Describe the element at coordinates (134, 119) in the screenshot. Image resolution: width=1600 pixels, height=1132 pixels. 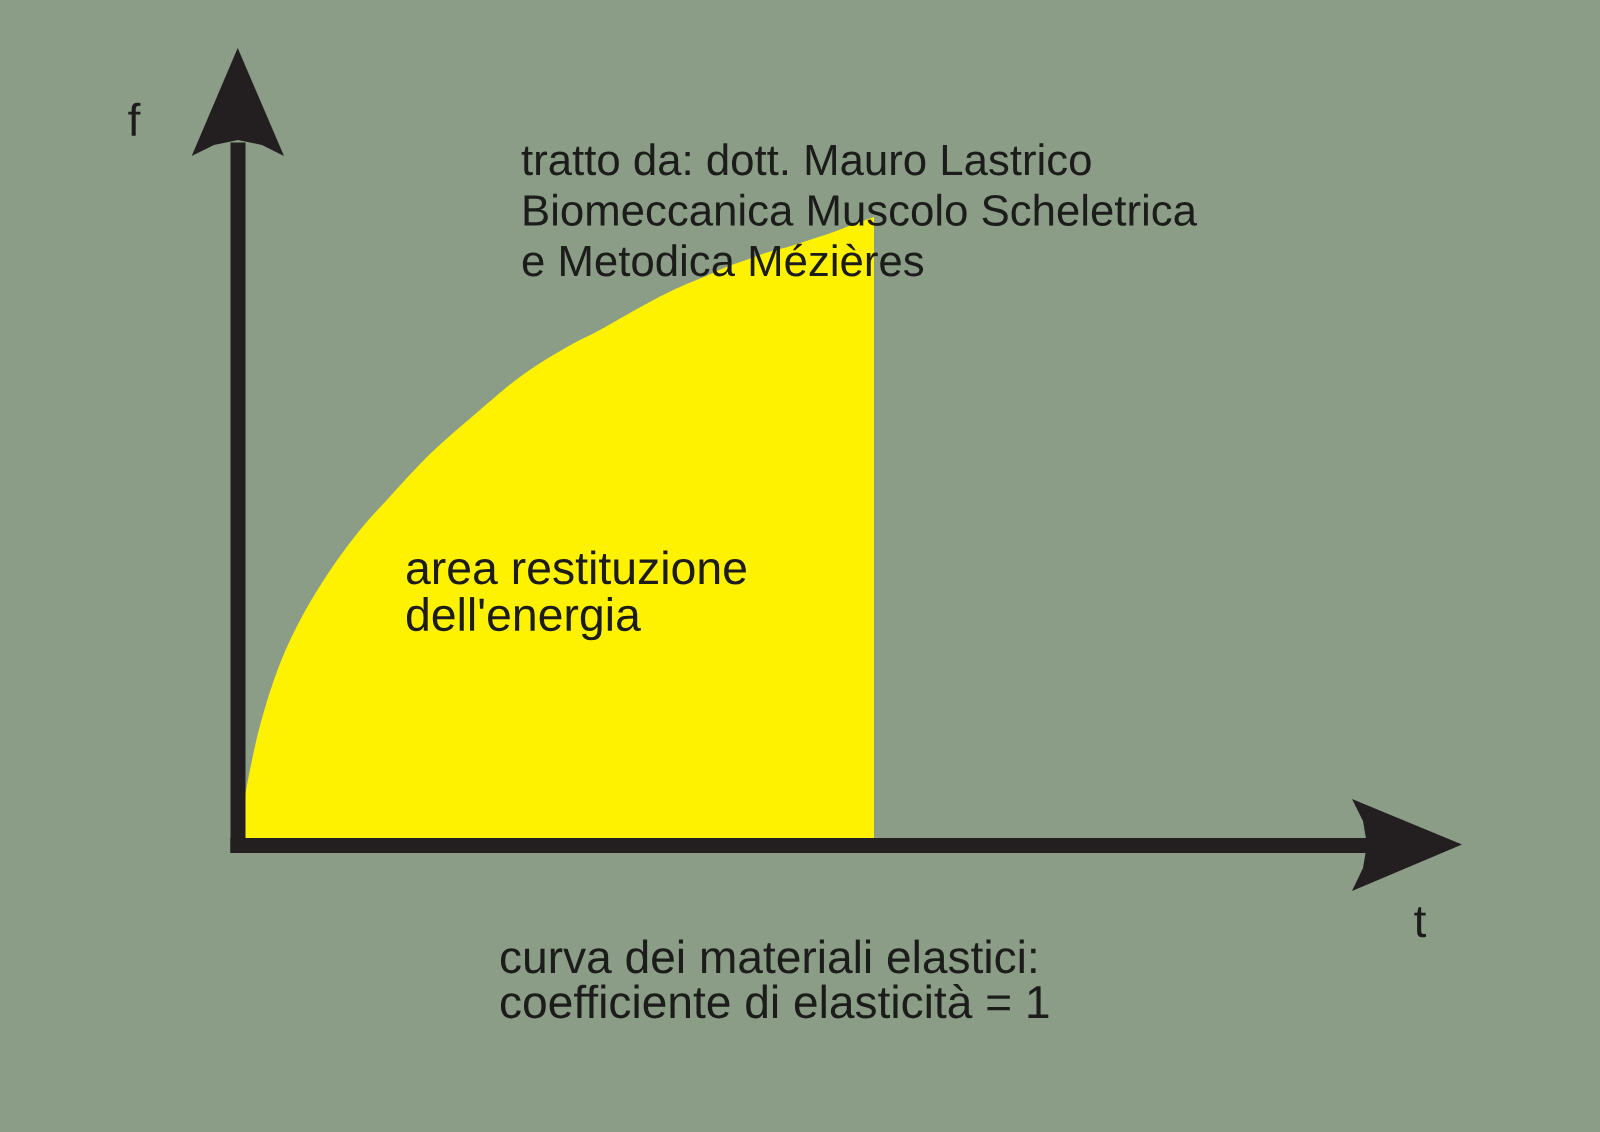
I see `y-axis-title: f` at that location.